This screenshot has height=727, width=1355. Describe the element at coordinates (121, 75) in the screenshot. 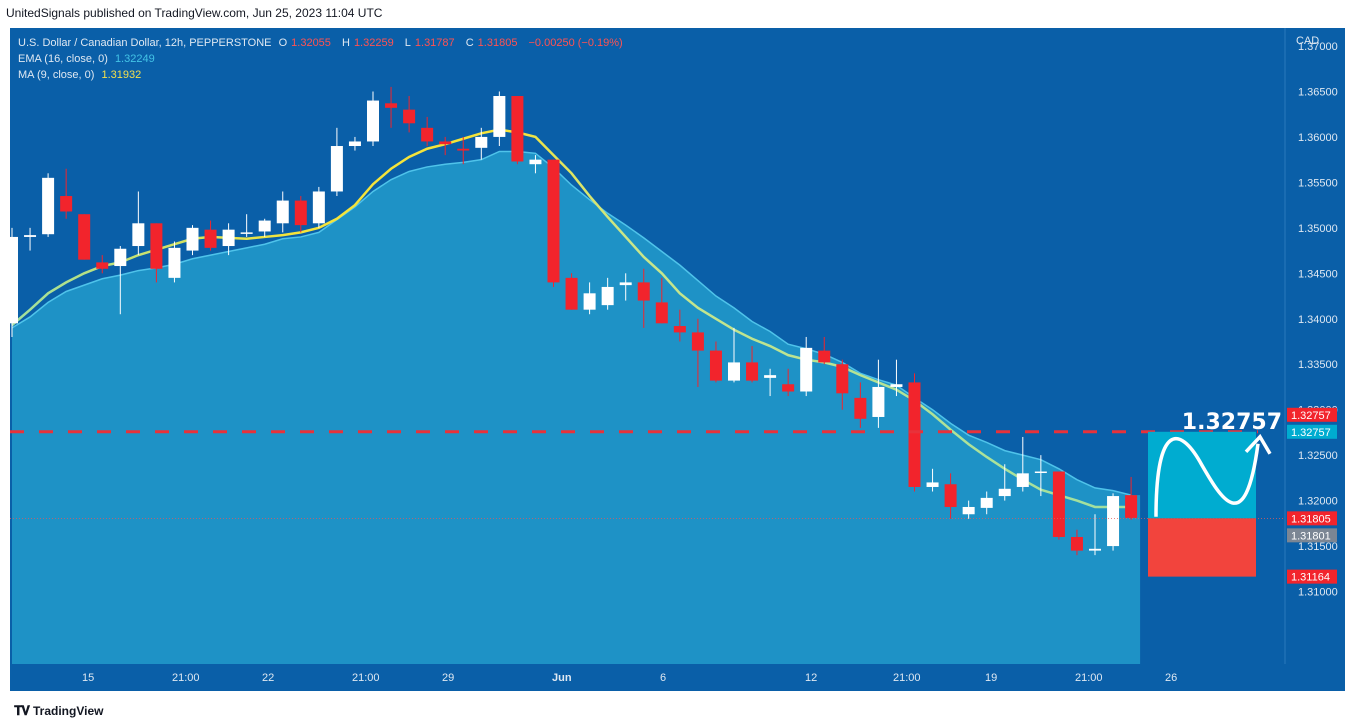

I see `ma-value: 1.31932` at that location.